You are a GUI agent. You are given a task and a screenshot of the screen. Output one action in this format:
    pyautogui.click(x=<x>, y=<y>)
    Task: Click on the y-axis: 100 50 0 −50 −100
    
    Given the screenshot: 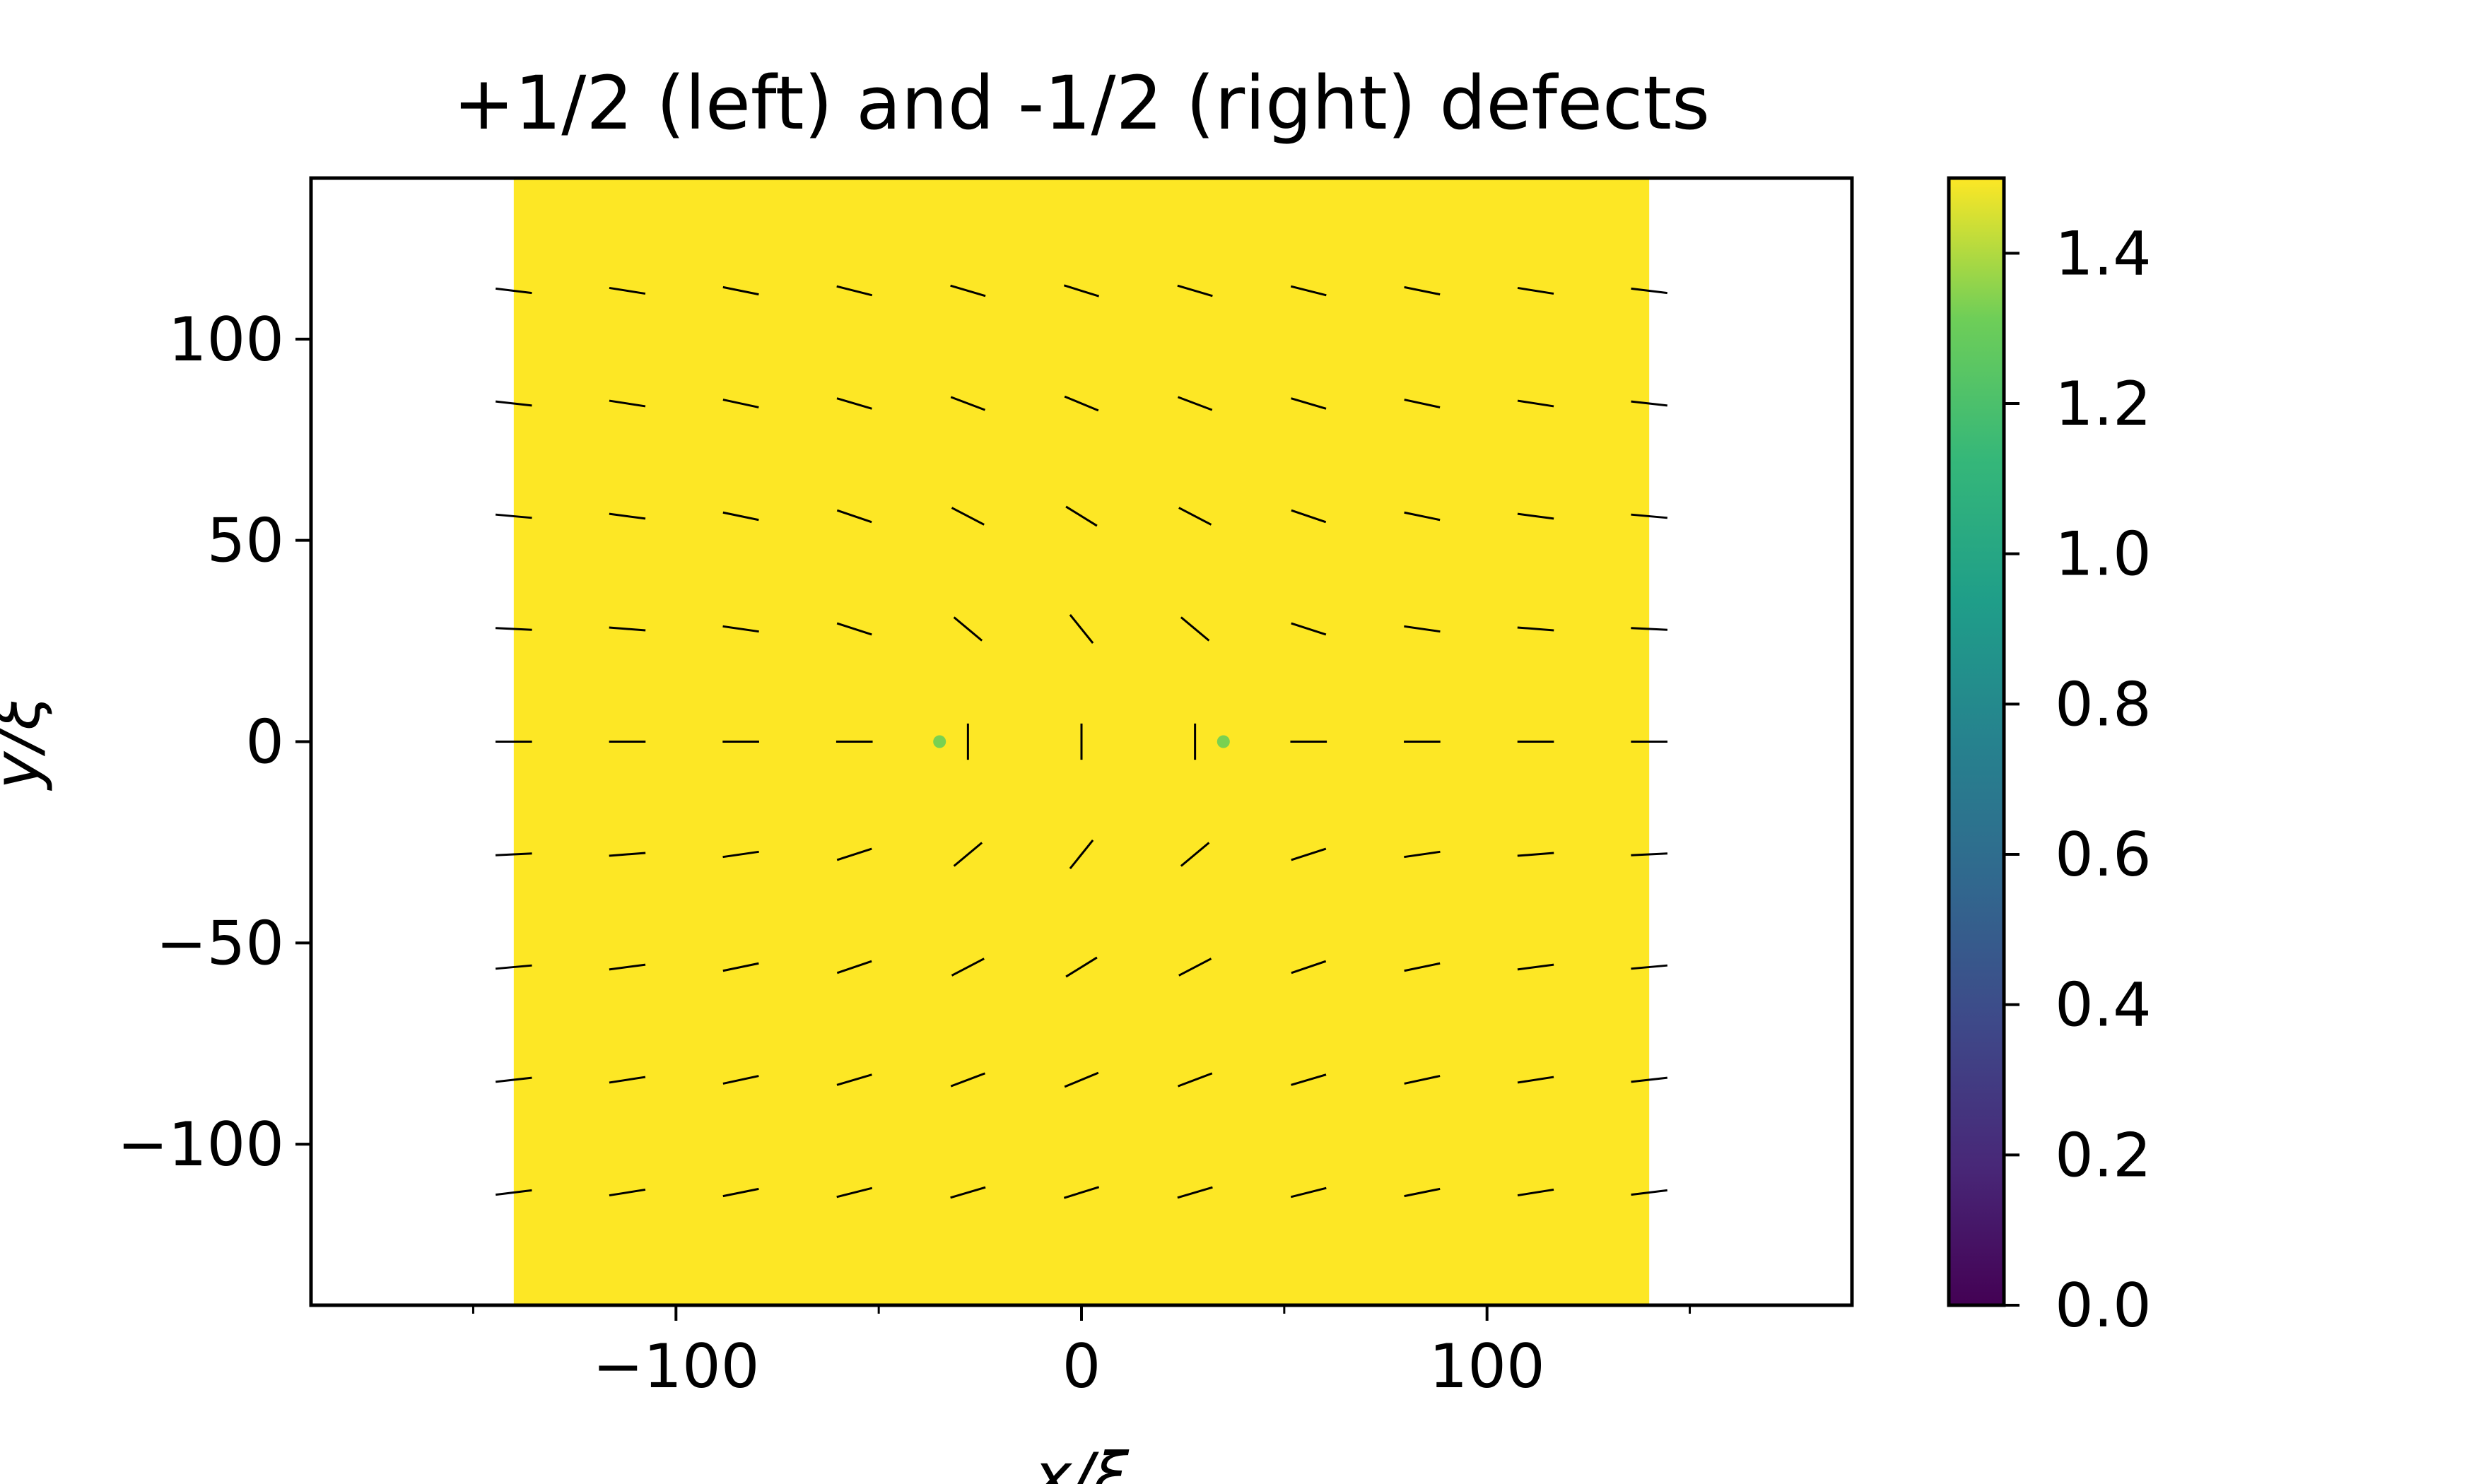 What is the action you would take?
    pyautogui.click(x=214, y=742)
    